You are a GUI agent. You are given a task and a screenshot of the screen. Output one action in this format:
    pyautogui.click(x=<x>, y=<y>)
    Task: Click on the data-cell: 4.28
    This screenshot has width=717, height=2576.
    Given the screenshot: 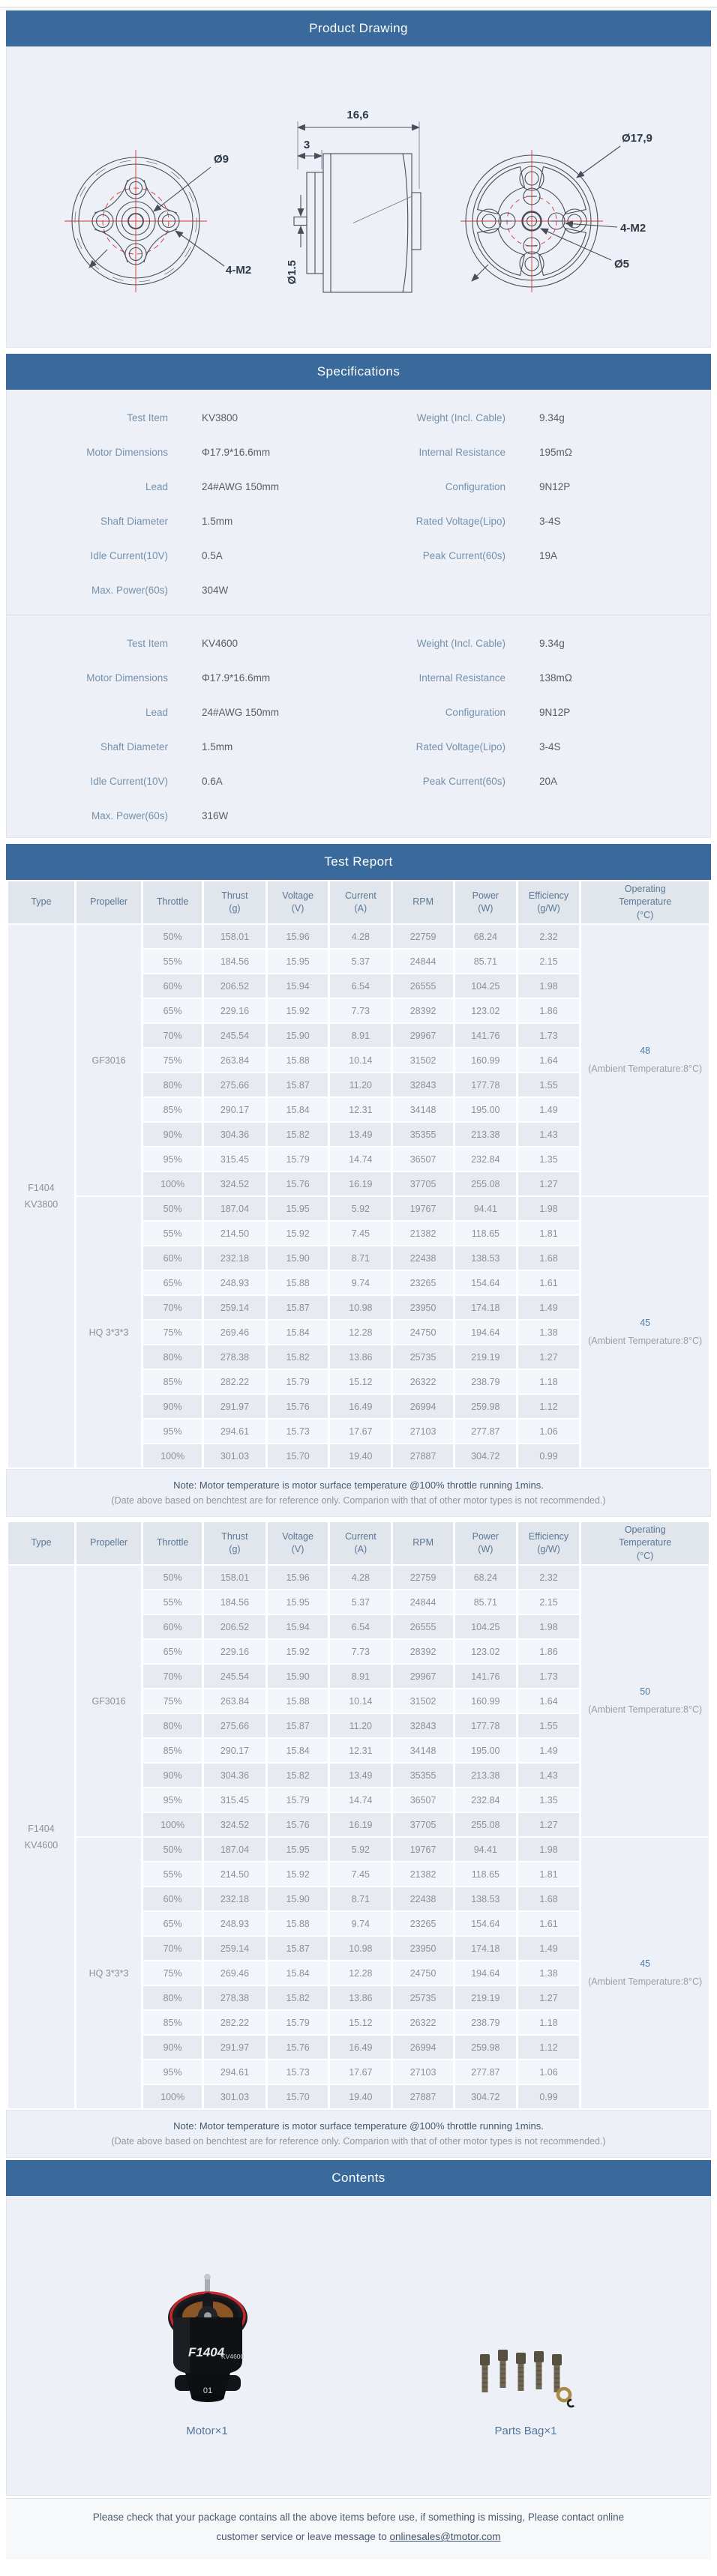 What is the action you would take?
    pyautogui.click(x=361, y=1577)
    